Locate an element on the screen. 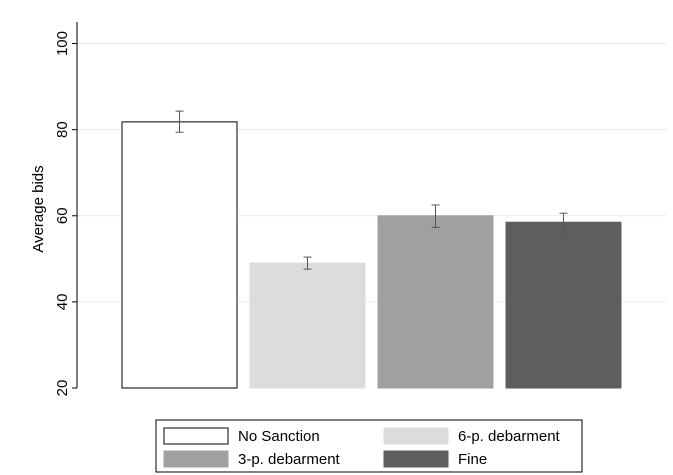 This screenshot has width=673, height=475. y-axis: 20 40 60 80 100 is located at coordinates (66, 209).